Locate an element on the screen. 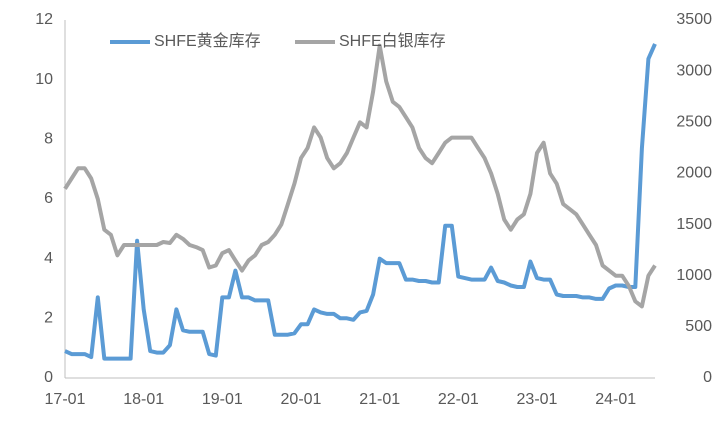 Image resolution: width=716 pixels, height=436 pixels. legend-label: SHFE白银库存 is located at coordinates (392, 41).